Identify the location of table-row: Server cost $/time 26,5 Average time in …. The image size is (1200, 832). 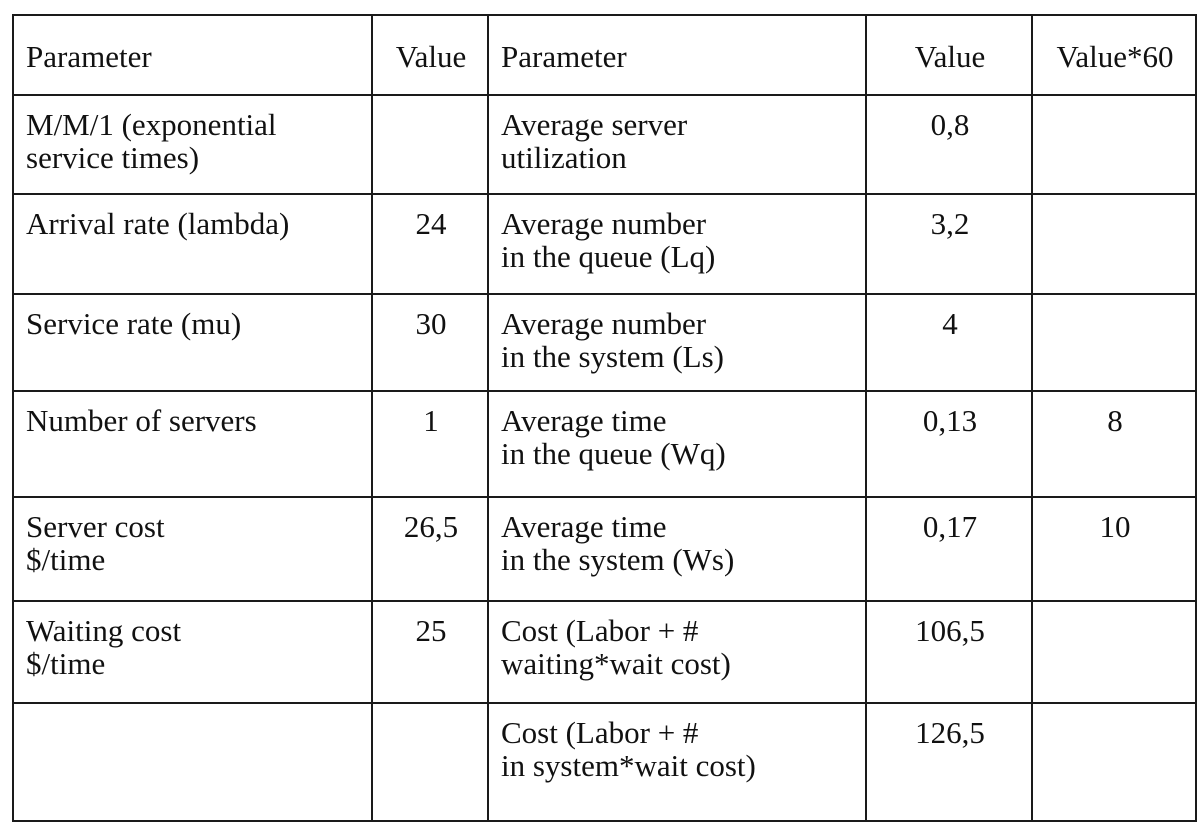
(604, 549).